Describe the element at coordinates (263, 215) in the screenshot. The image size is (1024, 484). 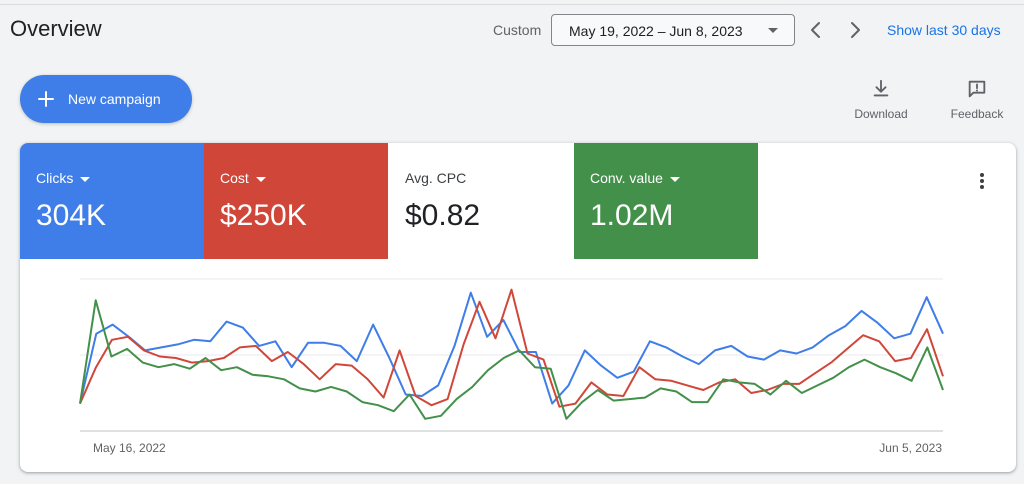
I see `metric-value: $250K` at that location.